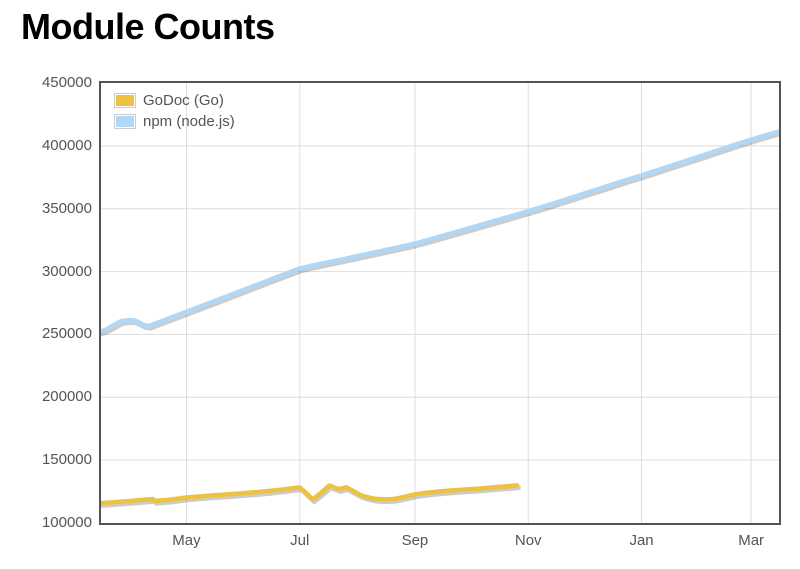 This screenshot has width=800, height=569. Describe the element at coordinates (66, 271) in the screenshot. I see `y-axis-label-300000: 300000` at that location.